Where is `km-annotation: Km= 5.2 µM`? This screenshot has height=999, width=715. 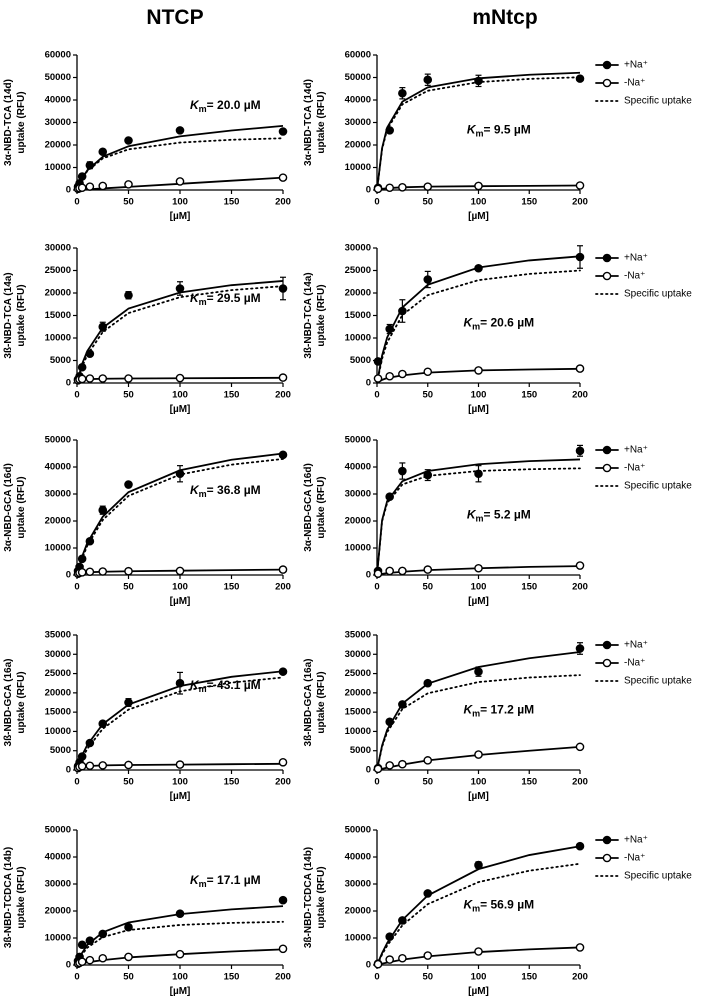
km-annotation: Km= 5.2 µM is located at coordinates (499, 515).